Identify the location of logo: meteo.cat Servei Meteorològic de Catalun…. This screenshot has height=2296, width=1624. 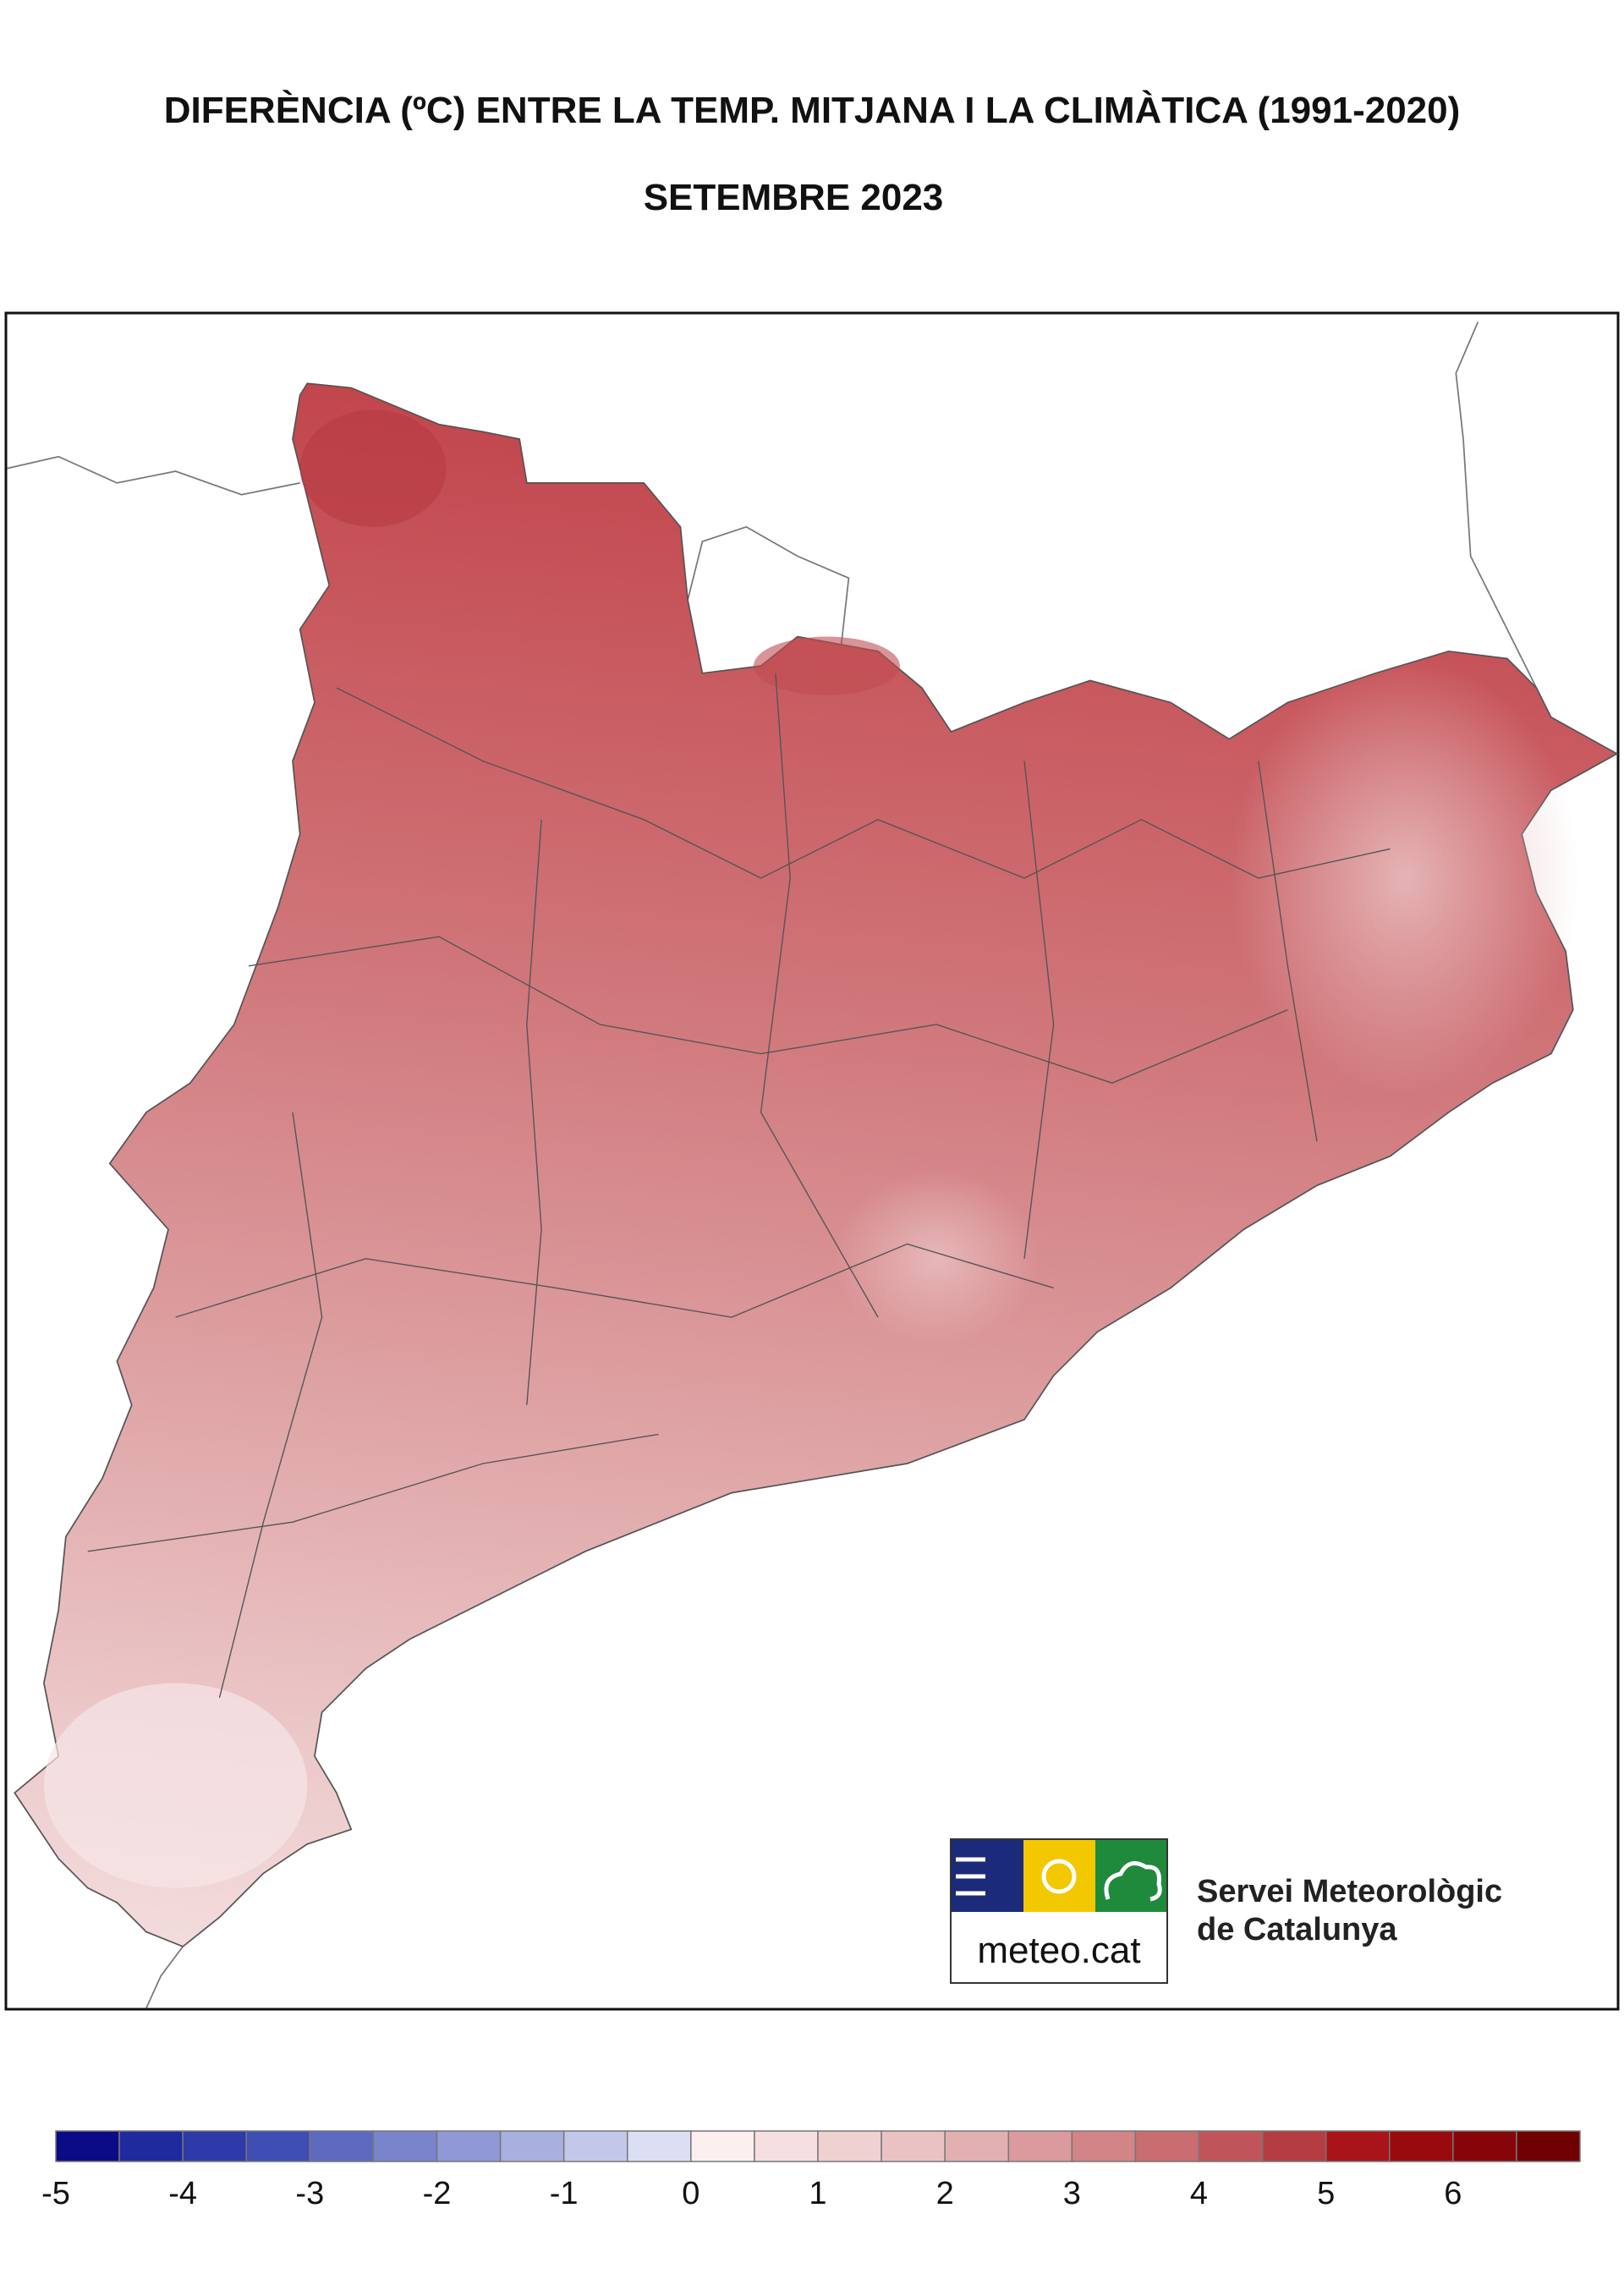
(1226, 1911).